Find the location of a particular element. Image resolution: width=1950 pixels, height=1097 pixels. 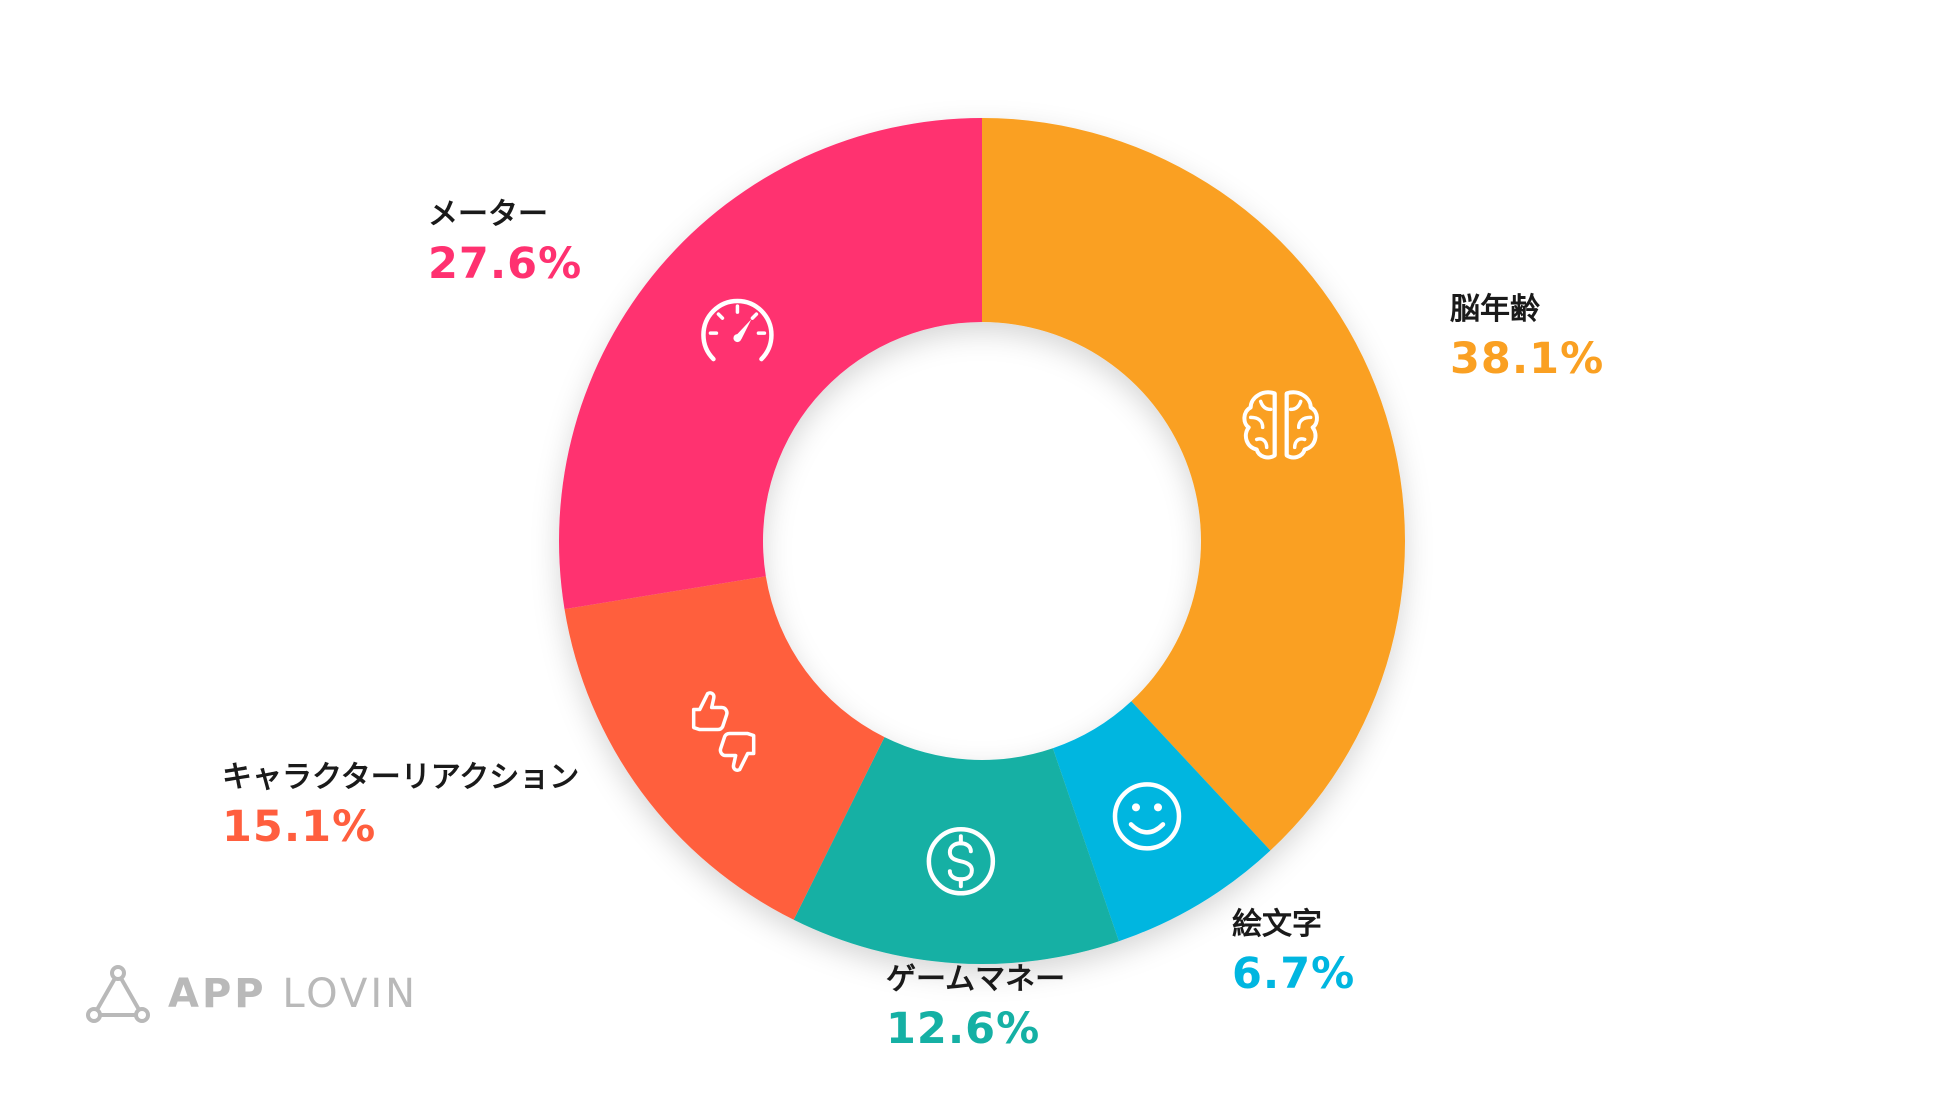

slice-character-reaction is located at coordinates (724, 748).